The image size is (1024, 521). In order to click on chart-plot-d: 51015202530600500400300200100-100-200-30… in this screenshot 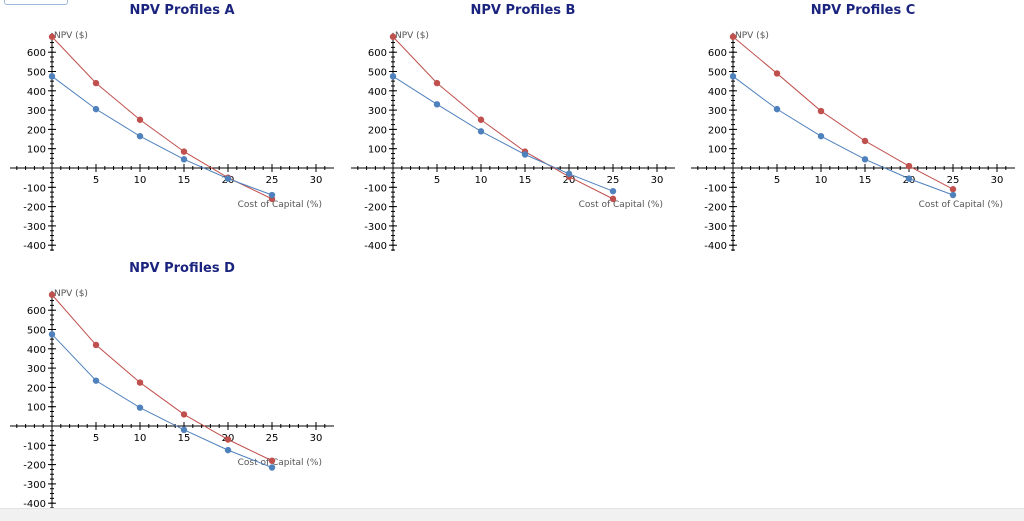, I will do `click(172, 399)`.